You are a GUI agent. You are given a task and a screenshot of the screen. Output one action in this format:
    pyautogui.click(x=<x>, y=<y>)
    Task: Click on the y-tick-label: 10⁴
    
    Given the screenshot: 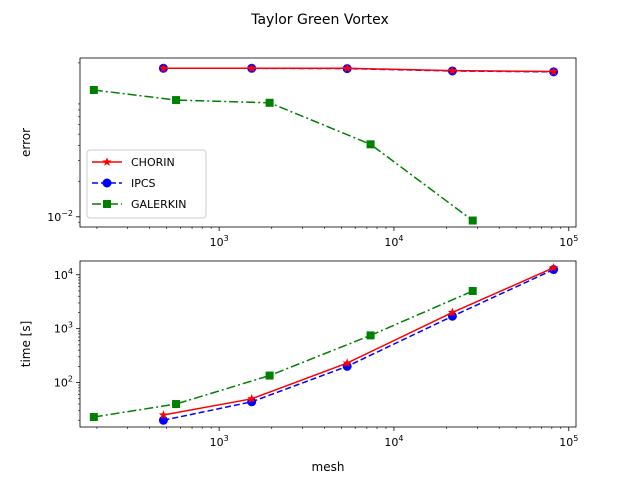 What is the action you would take?
    pyautogui.click(x=63, y=274)
    